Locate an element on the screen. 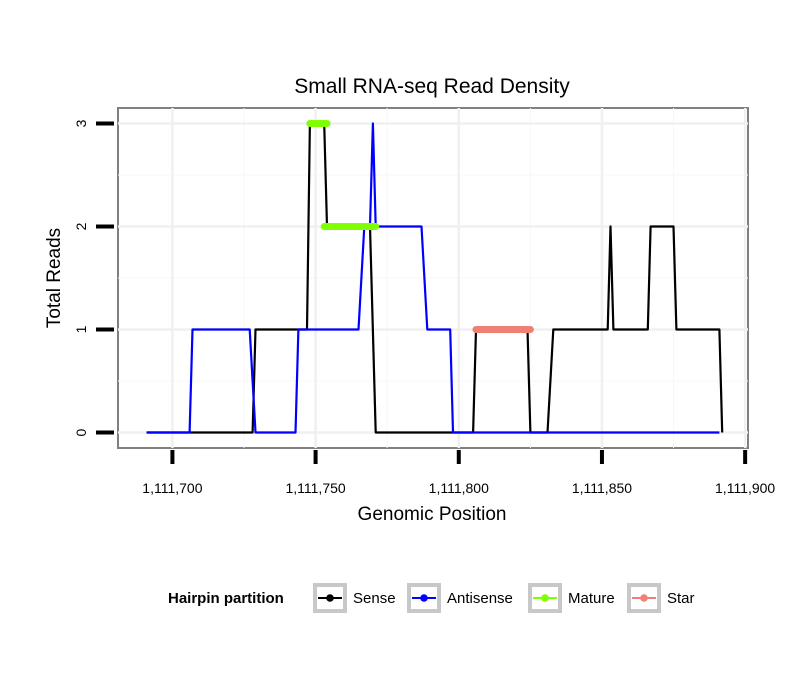 The image size is (810, 690). x-tick-label: 1,111,900 is located at coordinates (745, 488).